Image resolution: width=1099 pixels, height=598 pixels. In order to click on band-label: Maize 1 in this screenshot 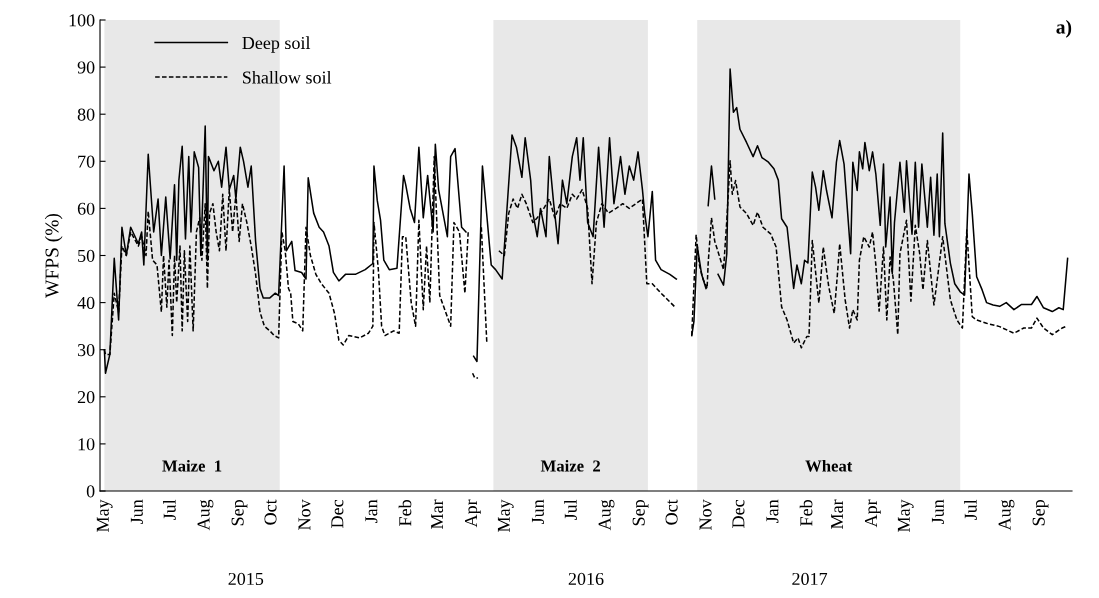, I will do `click(192, 465)`.